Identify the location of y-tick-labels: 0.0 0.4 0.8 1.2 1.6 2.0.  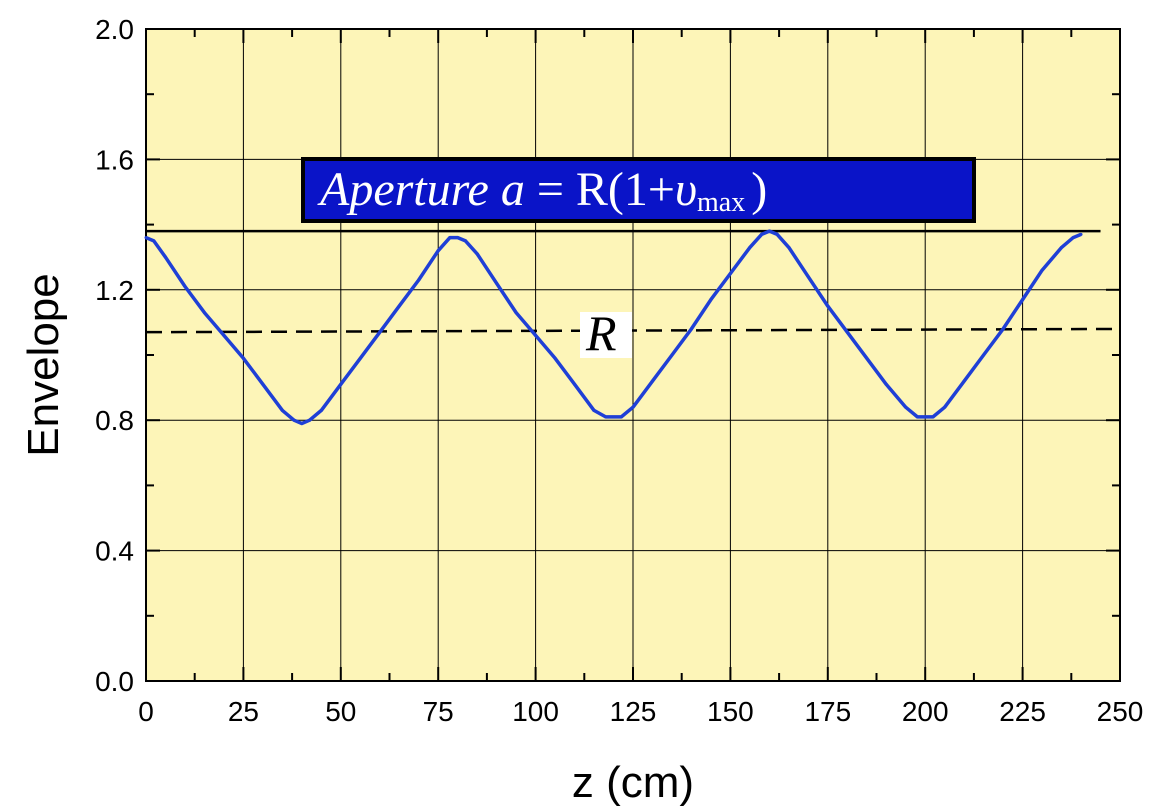
(114, 355).